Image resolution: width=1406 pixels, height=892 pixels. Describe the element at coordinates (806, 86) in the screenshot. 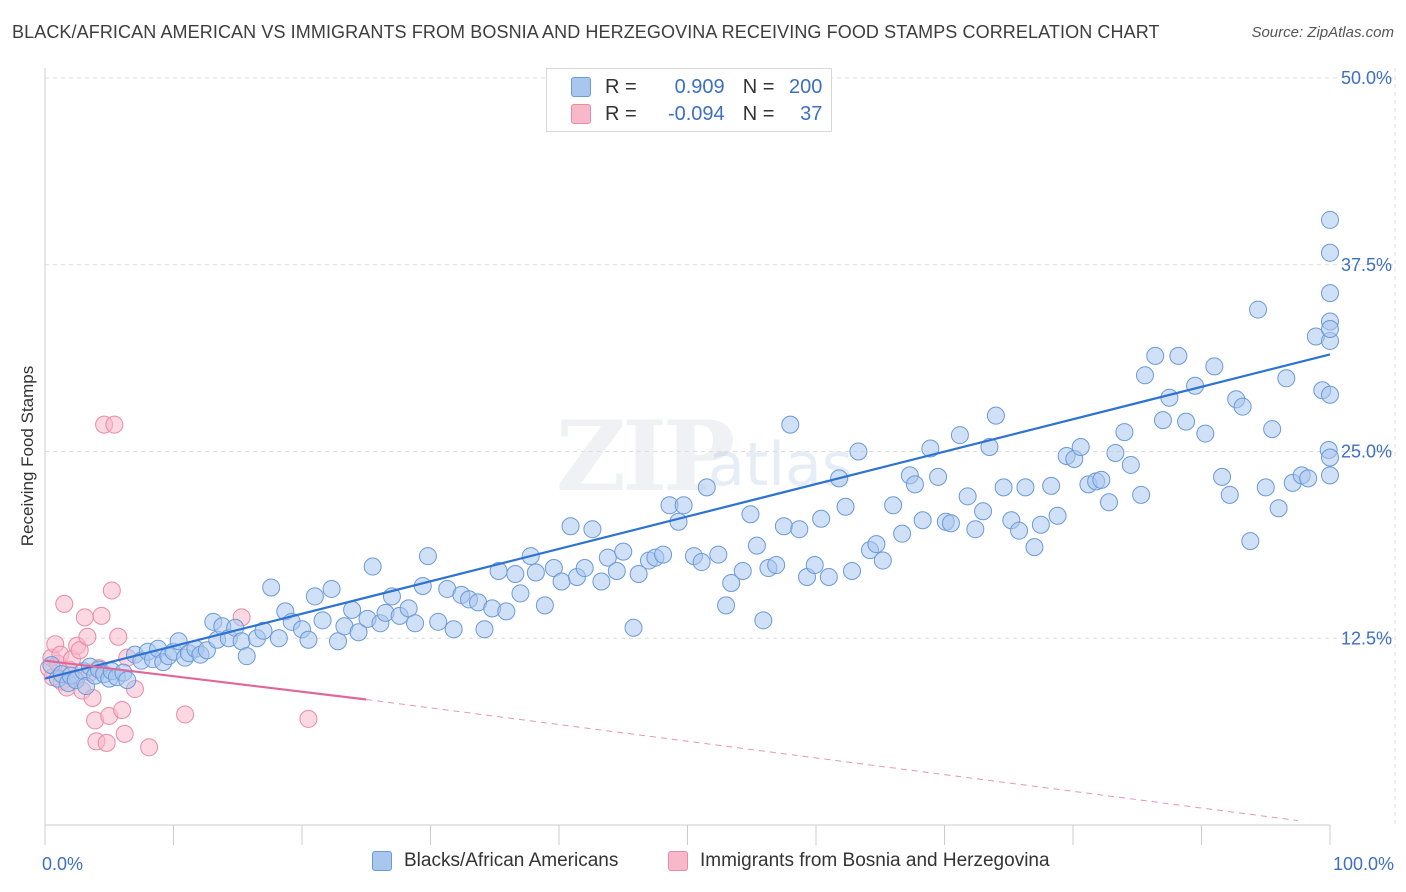

I see `legend-n-value: 200` at that location.